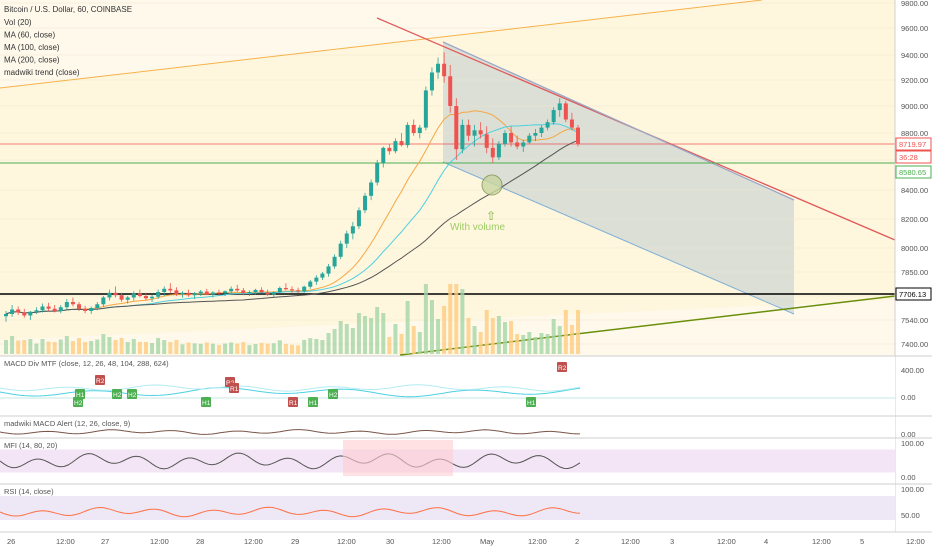 The width and height of the screenshot is (932, 550). Describe the element at coordinates (912, 370) in the screenshot. I see `macd-pane-tick: 400.00` at that location.